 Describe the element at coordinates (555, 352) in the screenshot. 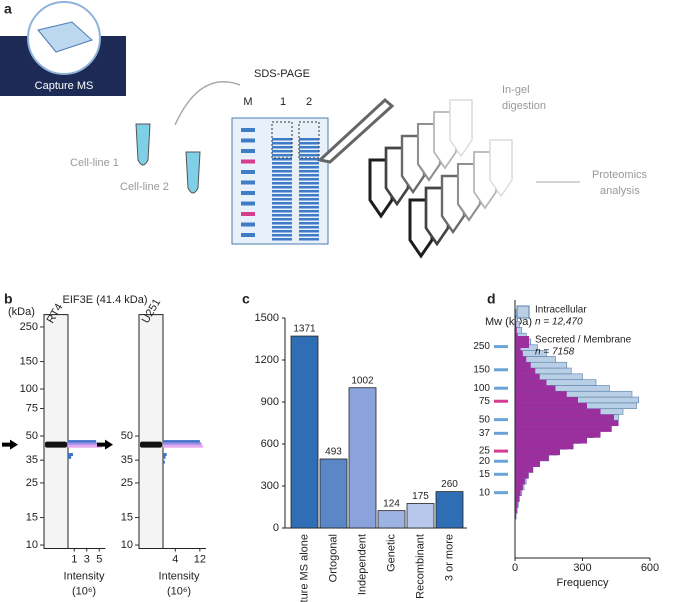

I see `legend-label: n = 7158` at that location.